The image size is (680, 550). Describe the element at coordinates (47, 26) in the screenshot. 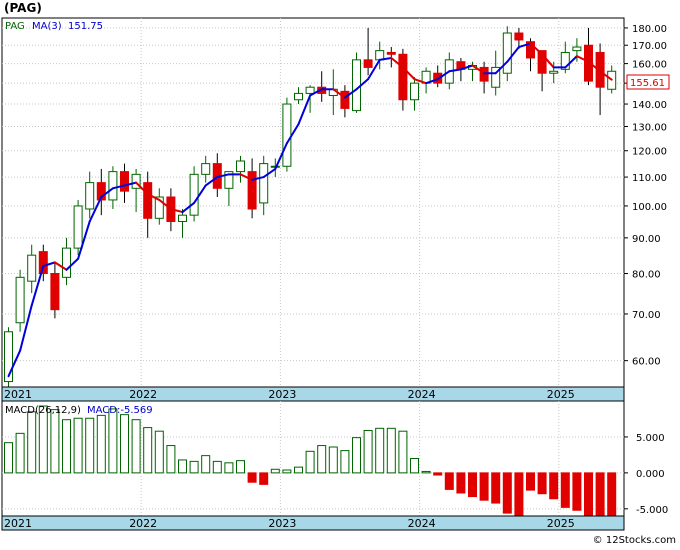

I see `legend-ma-label: MA(3)` at that location.